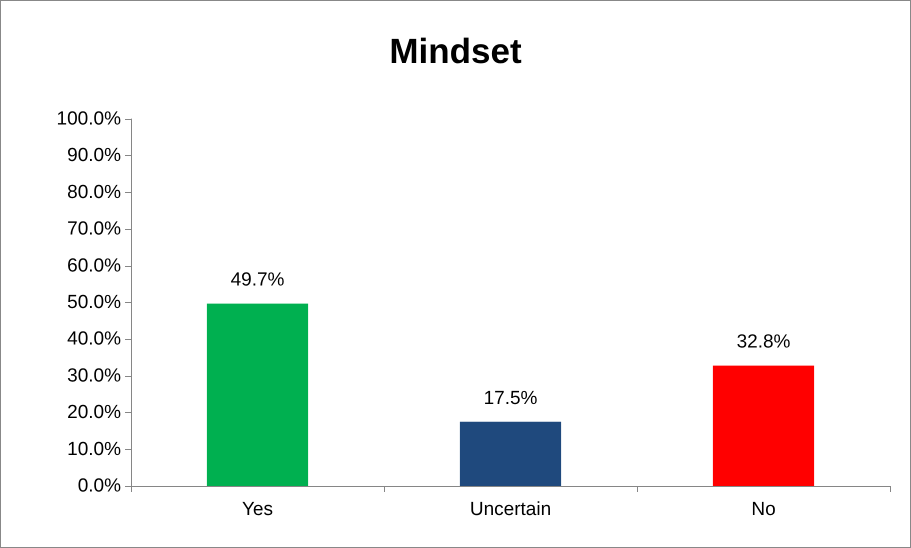  I want to click on y-tick-label: 100.0%, so click(89, 119).